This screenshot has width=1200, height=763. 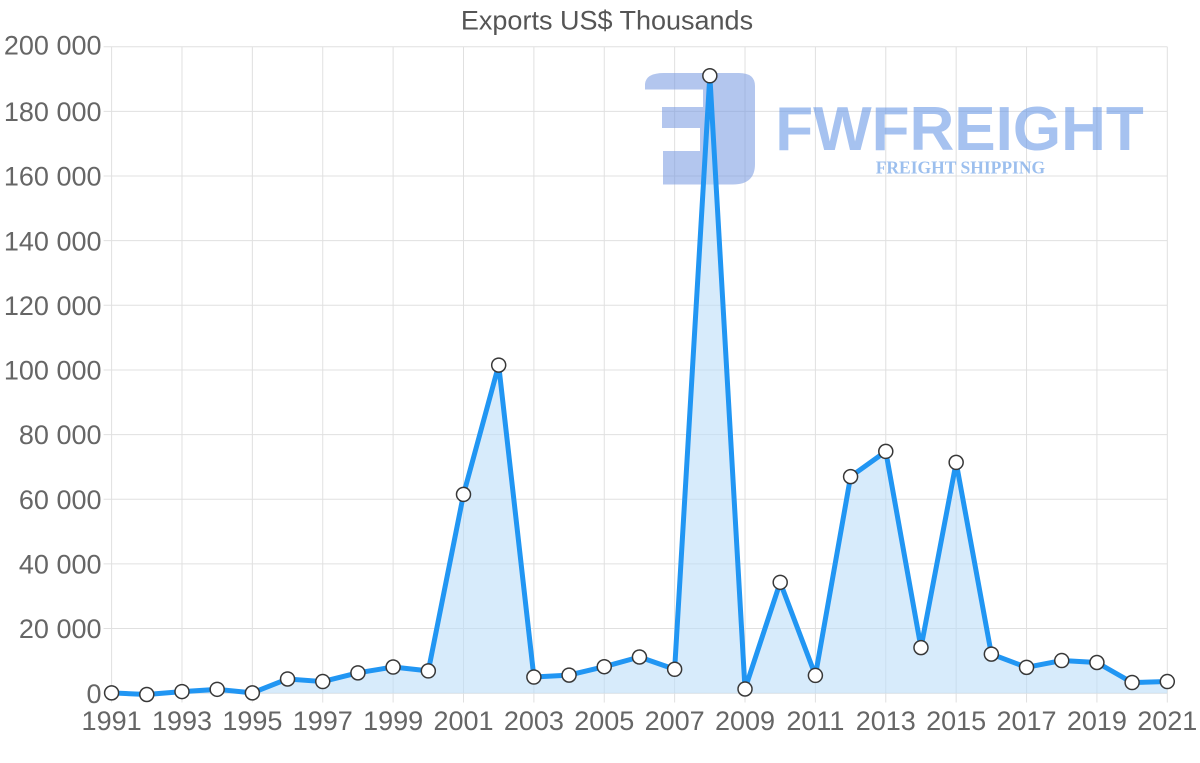 I want to click on svg-text: 2009, so click(x=745, y=721).